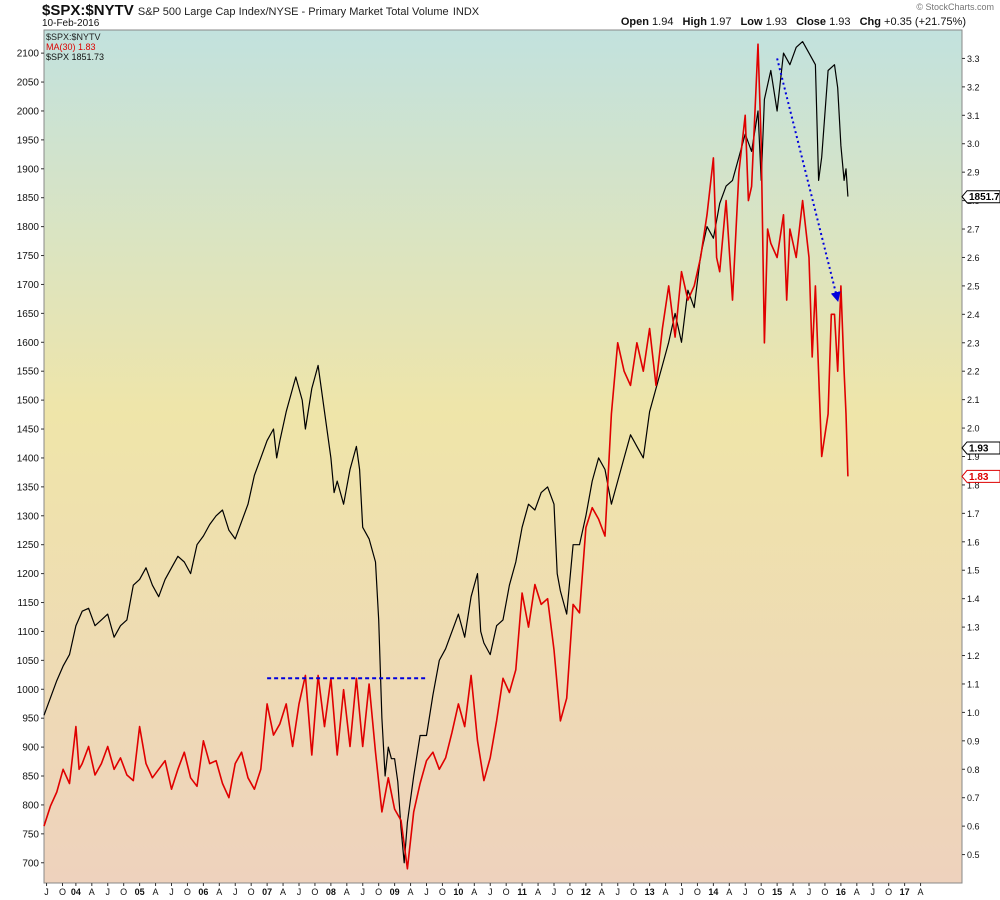  I want to click on x-tick-label: 11, so click(522, 892).